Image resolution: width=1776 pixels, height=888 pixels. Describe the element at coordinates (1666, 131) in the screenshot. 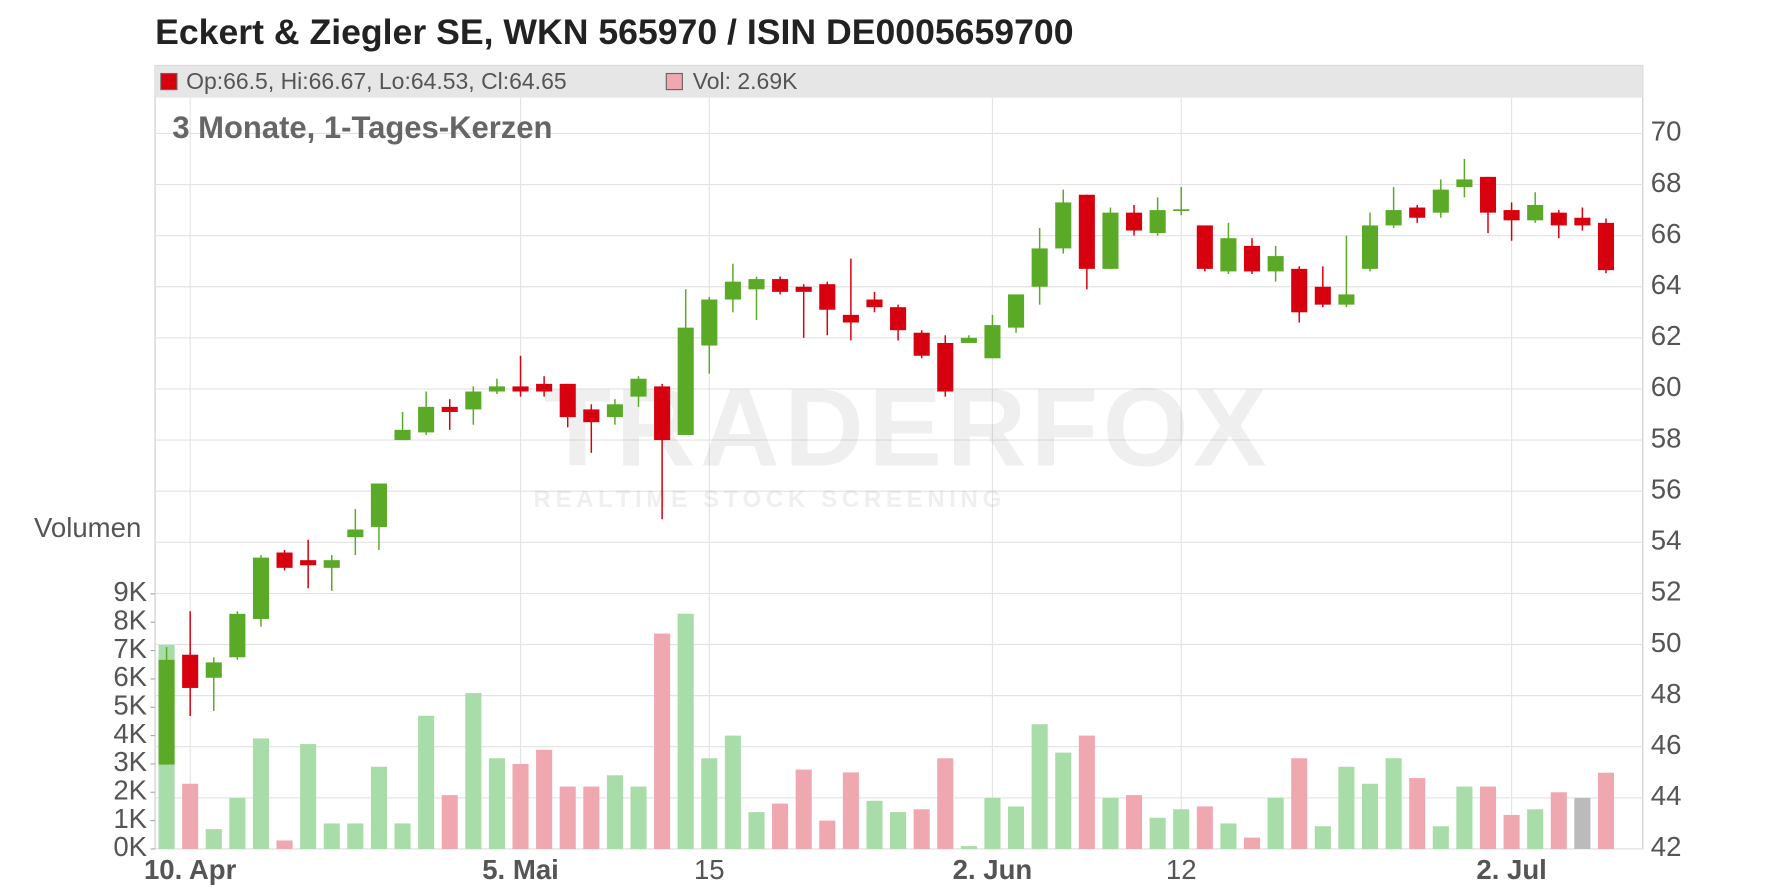

I see `y-tick-label: 70` at that location.